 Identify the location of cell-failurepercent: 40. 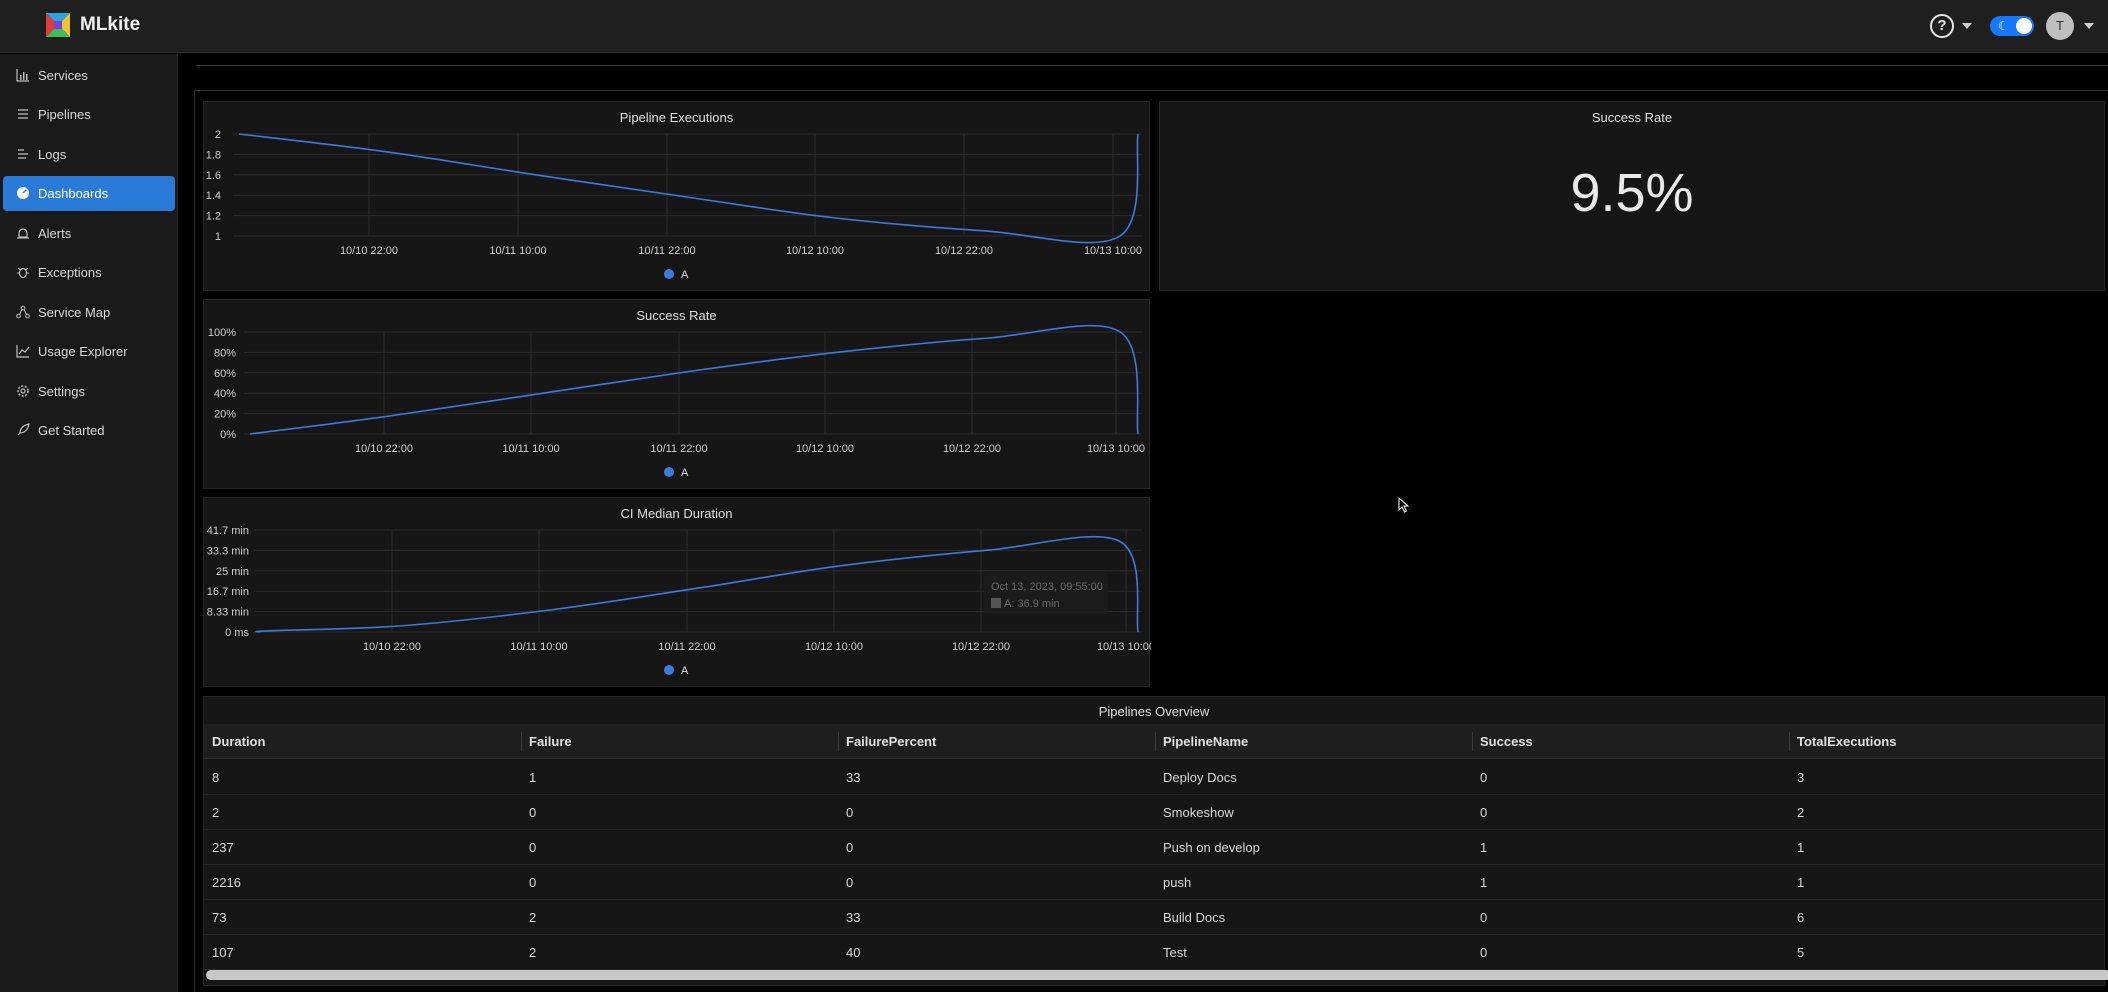
(853, 952).